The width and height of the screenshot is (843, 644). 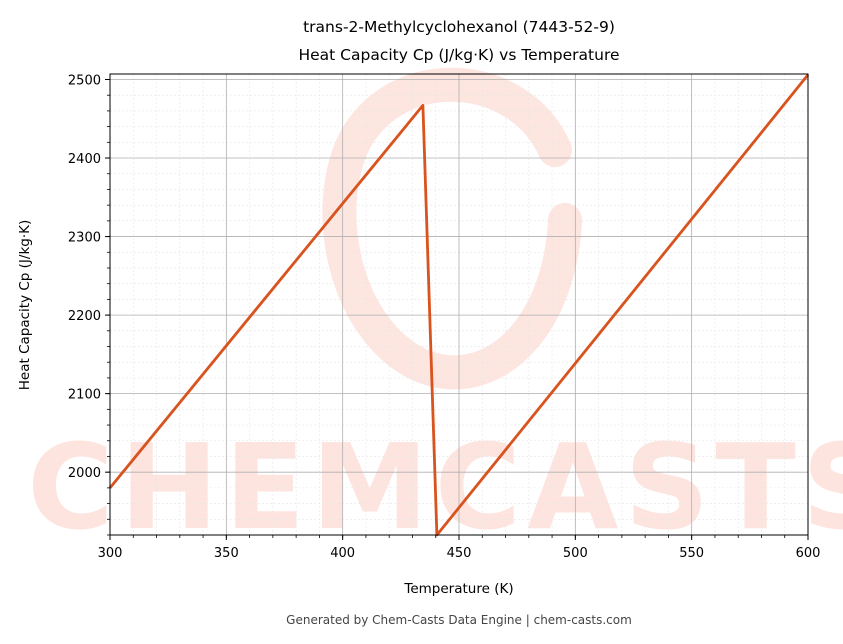 What do you see at coordinates (575, 553) in the screenshot?
I see `x-tick-label: 500` at bounding box center [575, 553].